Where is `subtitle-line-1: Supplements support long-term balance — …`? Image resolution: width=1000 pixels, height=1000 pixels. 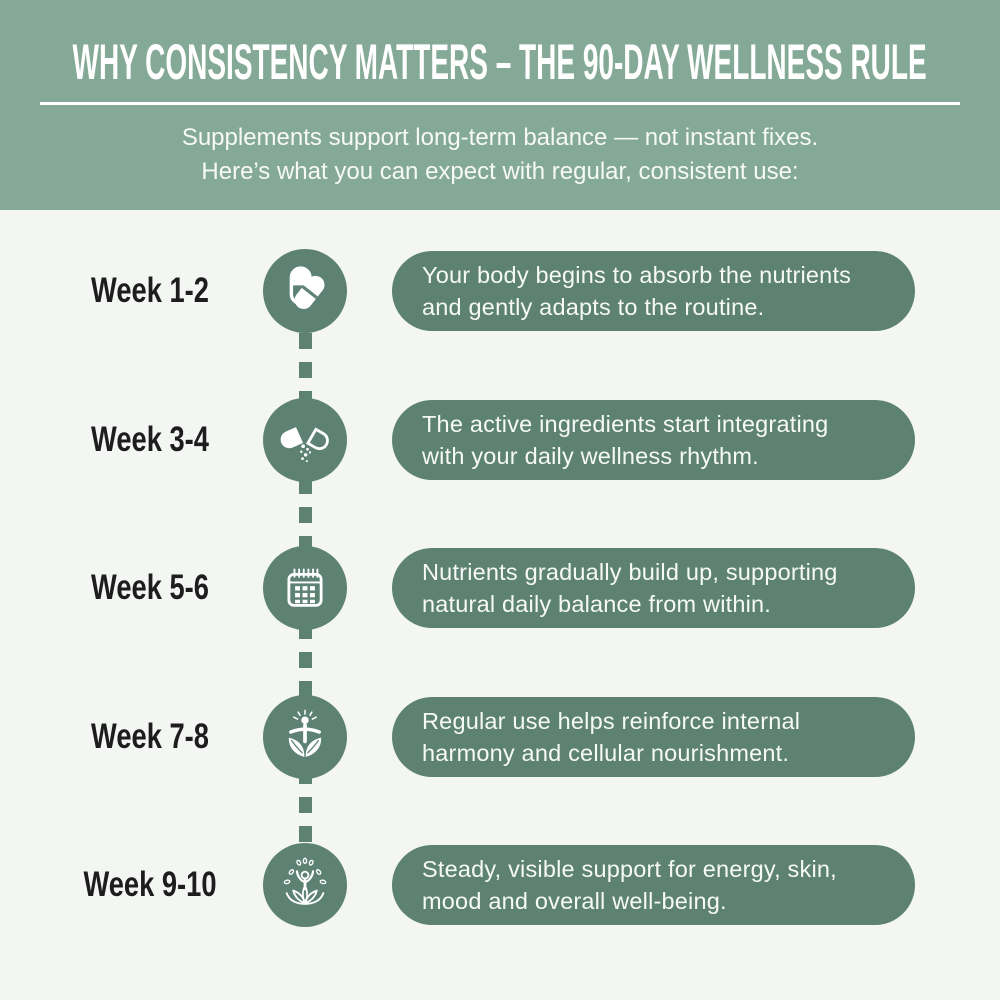
subtitle-line-1: Supplements support long-term balance — … is located at coordinates (500, 137).